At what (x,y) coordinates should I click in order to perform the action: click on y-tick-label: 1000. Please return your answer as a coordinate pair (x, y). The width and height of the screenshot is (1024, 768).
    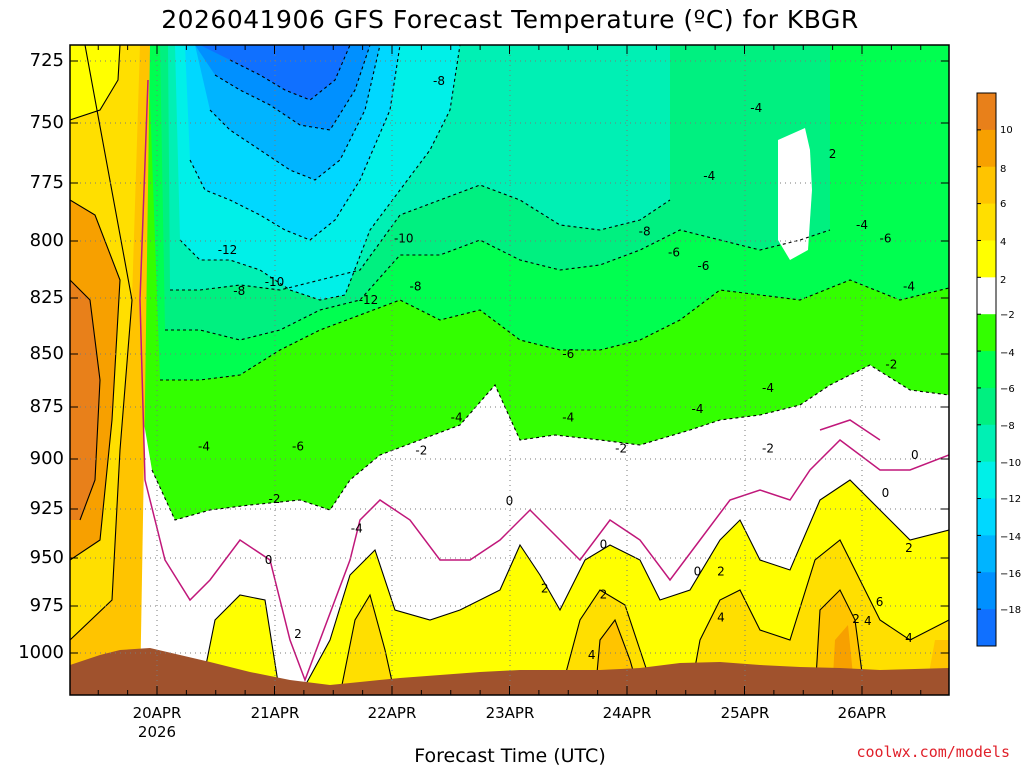
    Looking at the image, I should click on (41, 652).